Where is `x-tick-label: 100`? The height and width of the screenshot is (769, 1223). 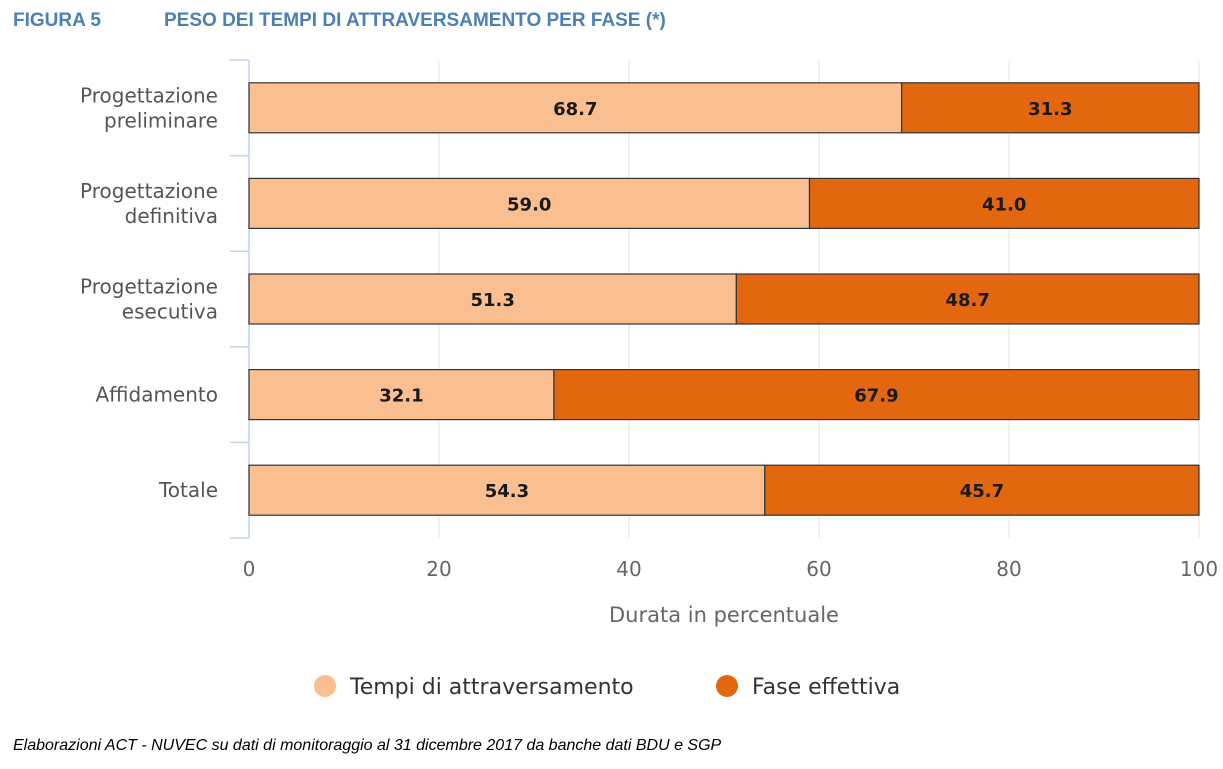
x-tick-label: 100 is located at coordinates (1199, 569).